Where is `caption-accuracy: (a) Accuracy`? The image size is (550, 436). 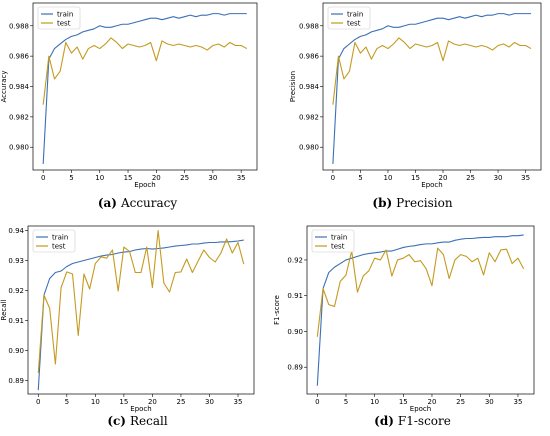 caption-accuracy: (a) Accuracy is located at coordinates (137, 203).